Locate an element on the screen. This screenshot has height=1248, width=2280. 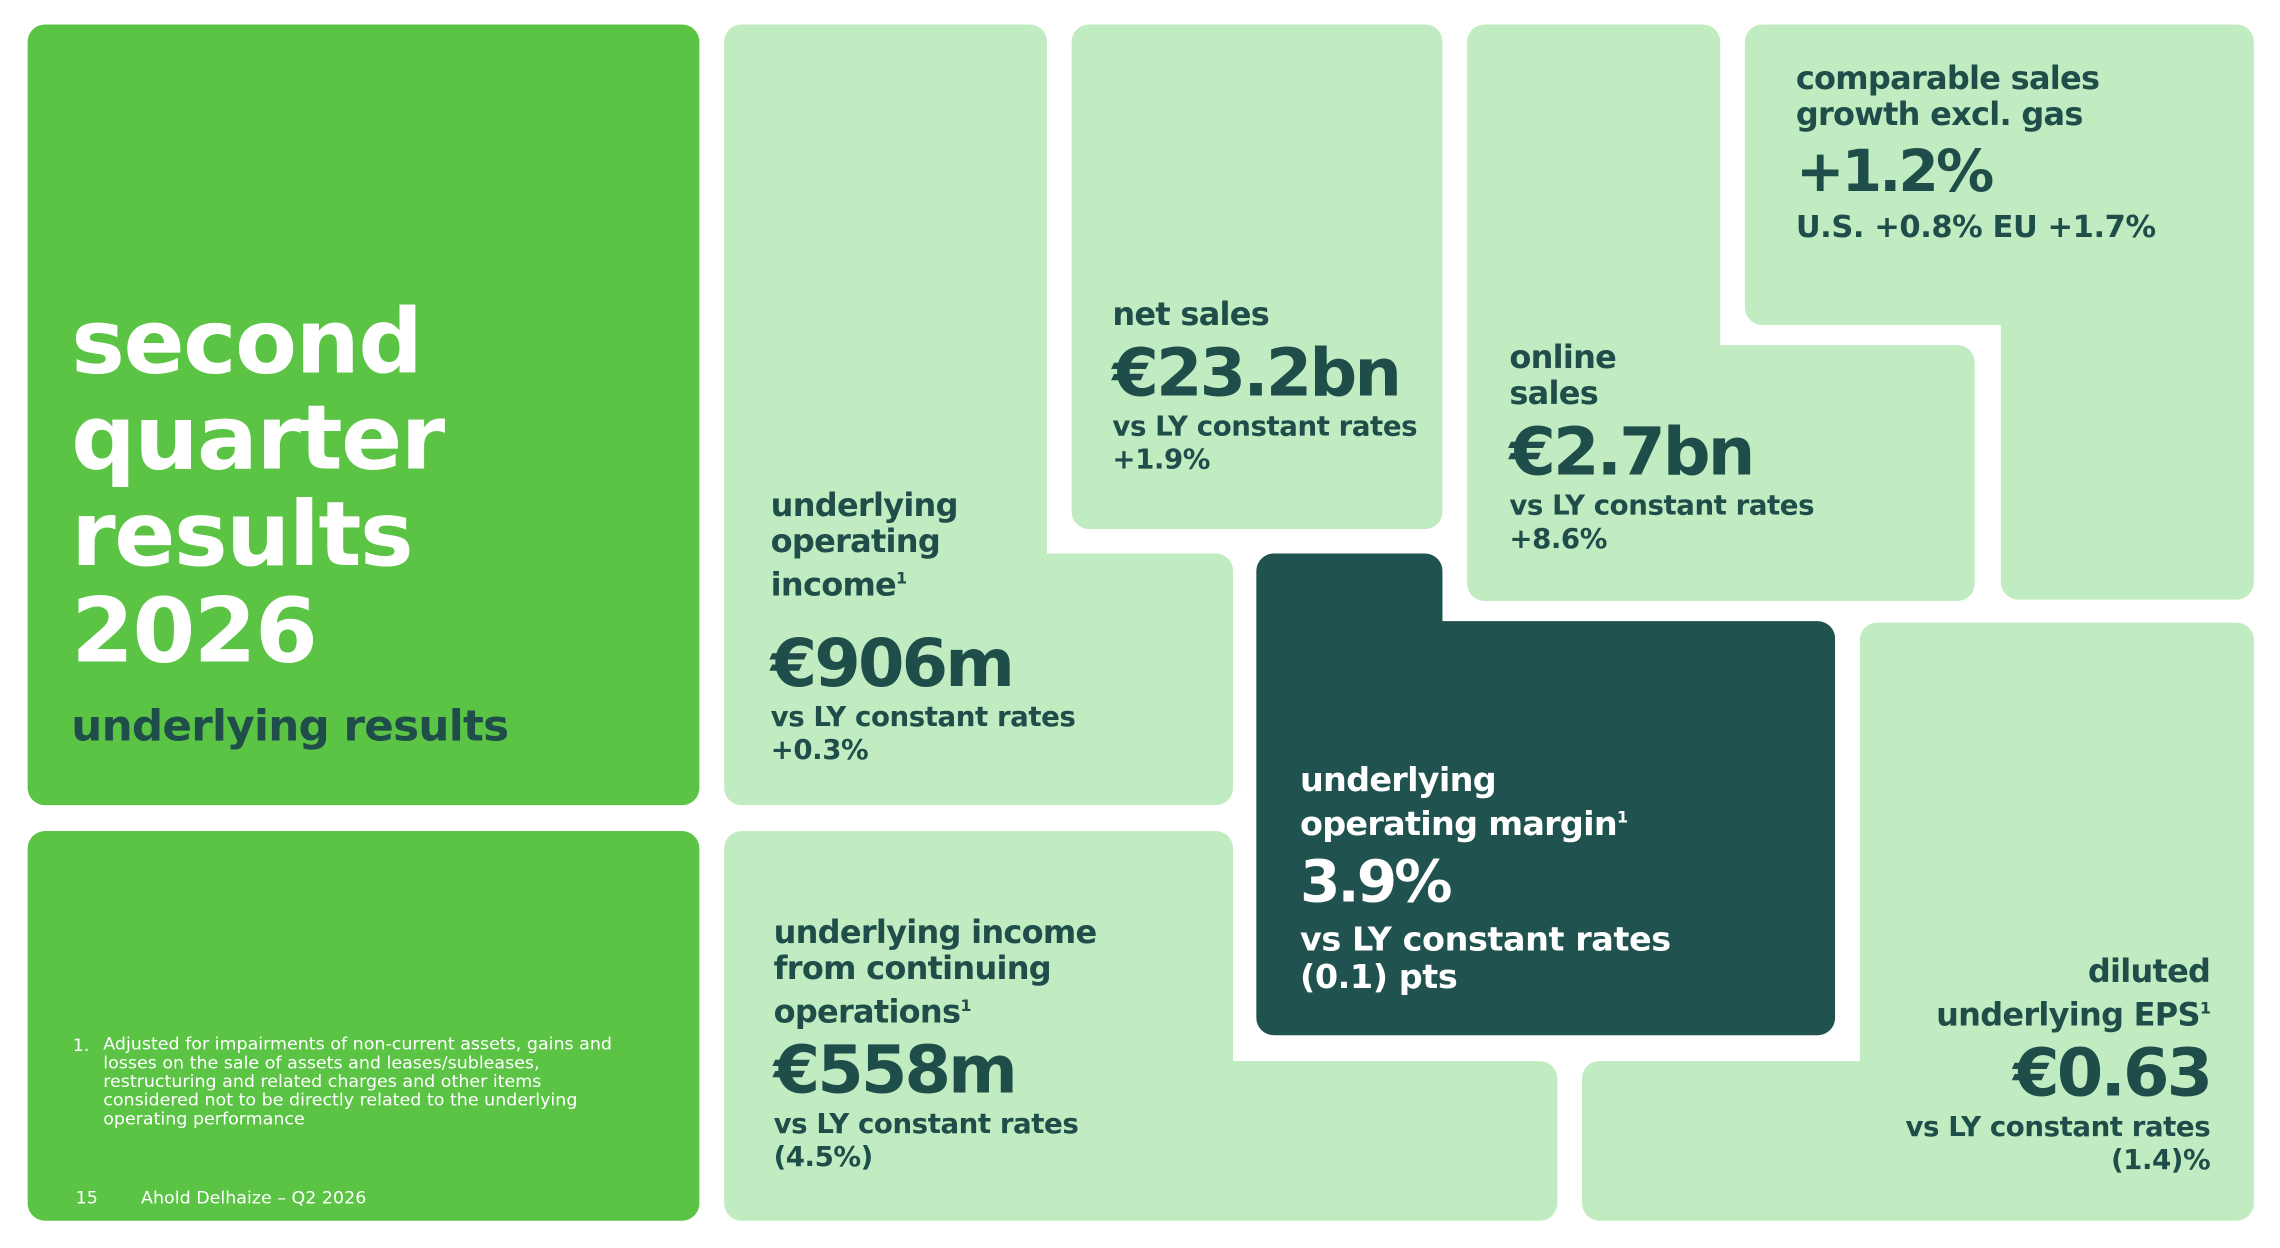
kpi-change: +1.9% is located at coordinates (1161, 460).